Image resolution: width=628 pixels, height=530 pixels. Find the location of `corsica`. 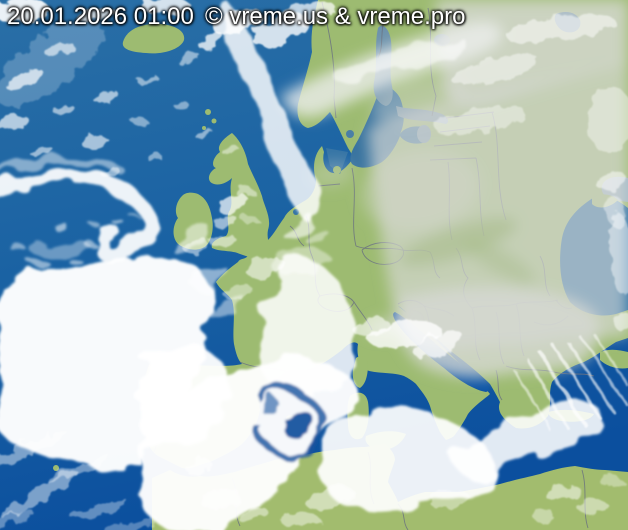

corsica is located at coordinates (360, 372).